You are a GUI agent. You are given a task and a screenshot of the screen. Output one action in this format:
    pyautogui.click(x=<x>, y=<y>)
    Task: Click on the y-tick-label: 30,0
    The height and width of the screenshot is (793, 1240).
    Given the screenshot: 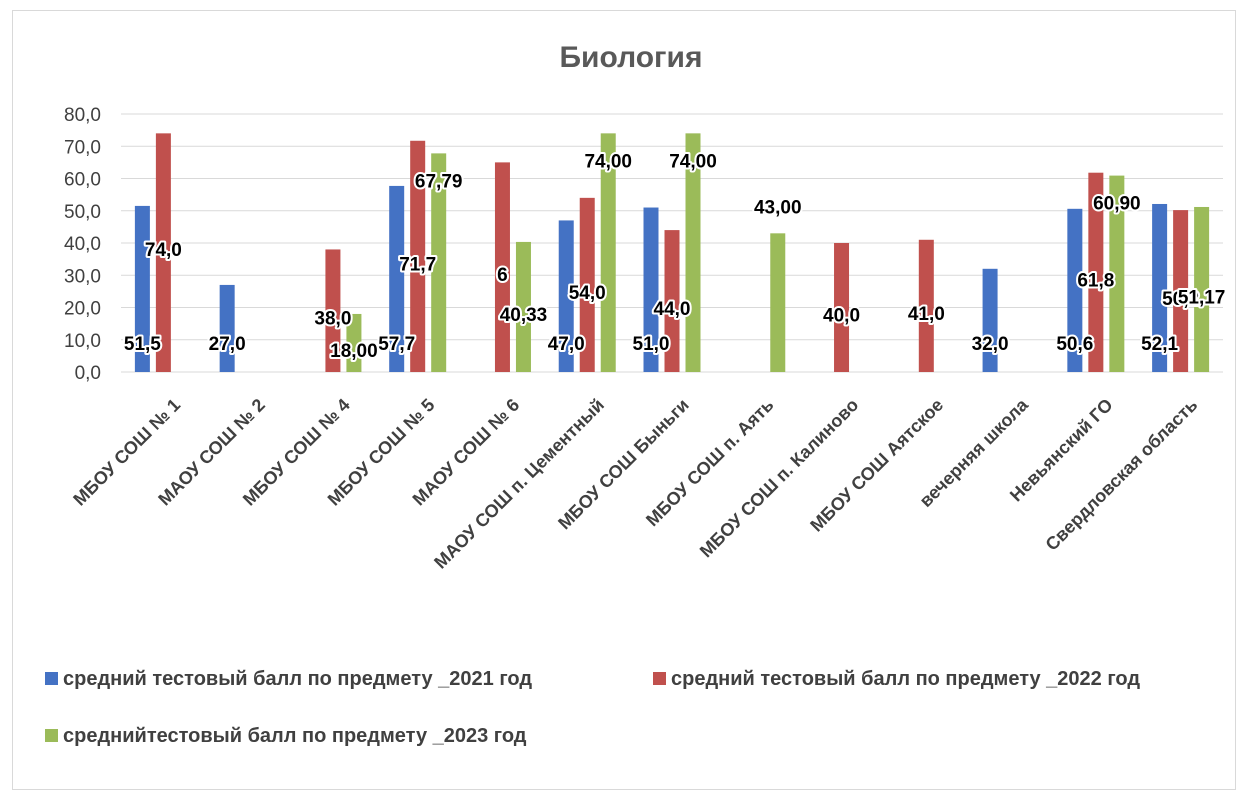 What is the action you would take?
    pyautogui.click(x=82, y=276)
    